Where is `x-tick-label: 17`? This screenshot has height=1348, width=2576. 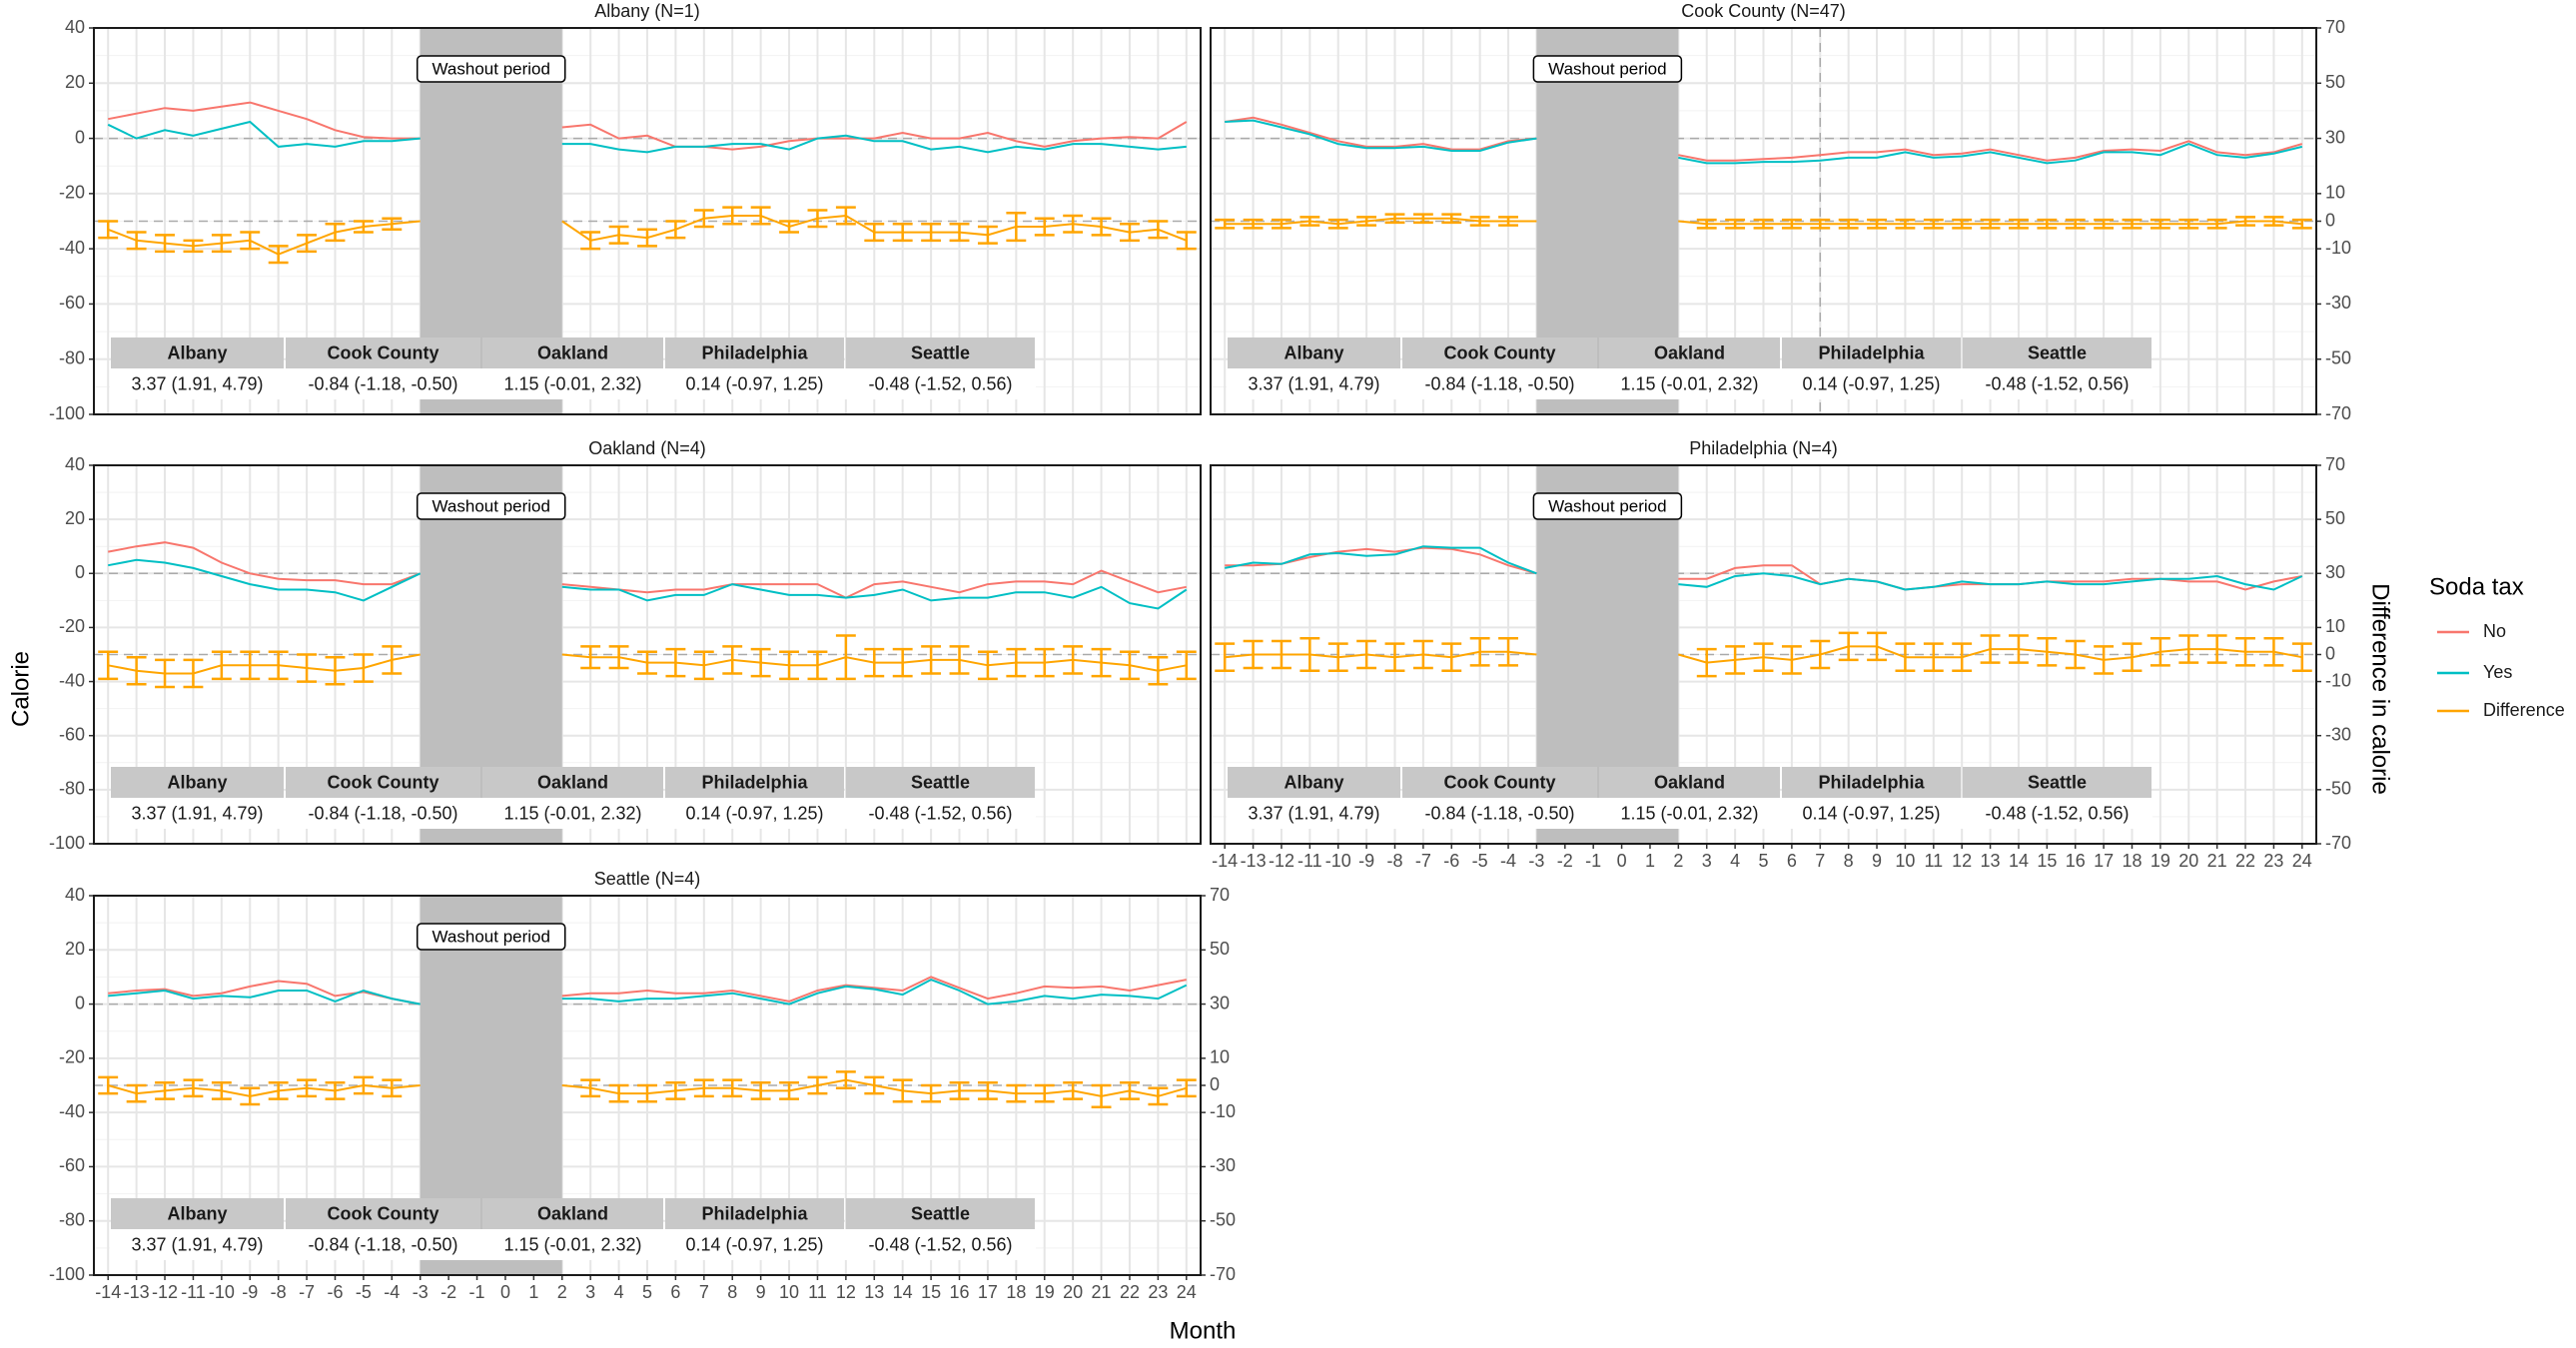
x-tick-label: 17 is located at coordinates (2104, 861).